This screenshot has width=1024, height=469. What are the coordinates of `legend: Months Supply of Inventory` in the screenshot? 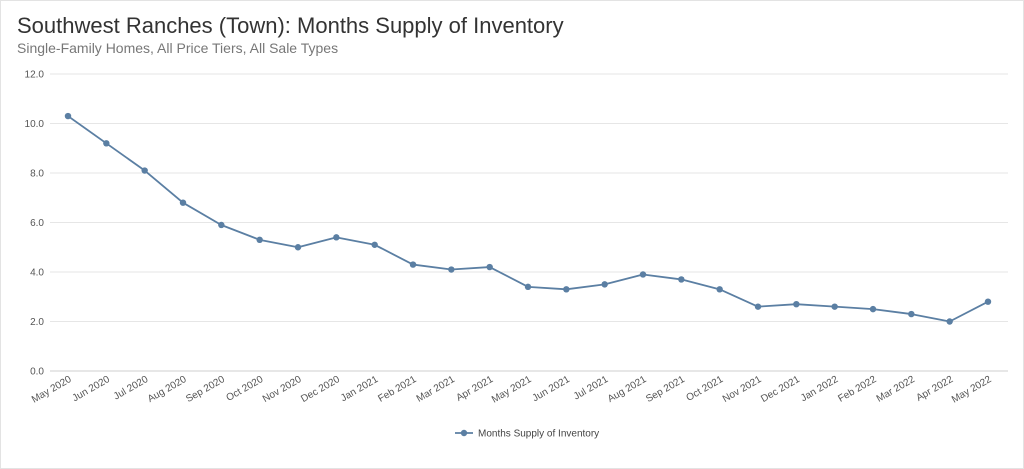 It's located at (527, 434).